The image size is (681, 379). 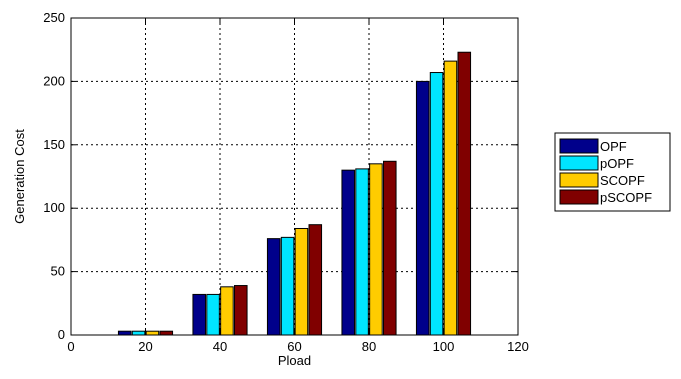 I want to click on legend-swatch-opf, so click(x=579, y=146).